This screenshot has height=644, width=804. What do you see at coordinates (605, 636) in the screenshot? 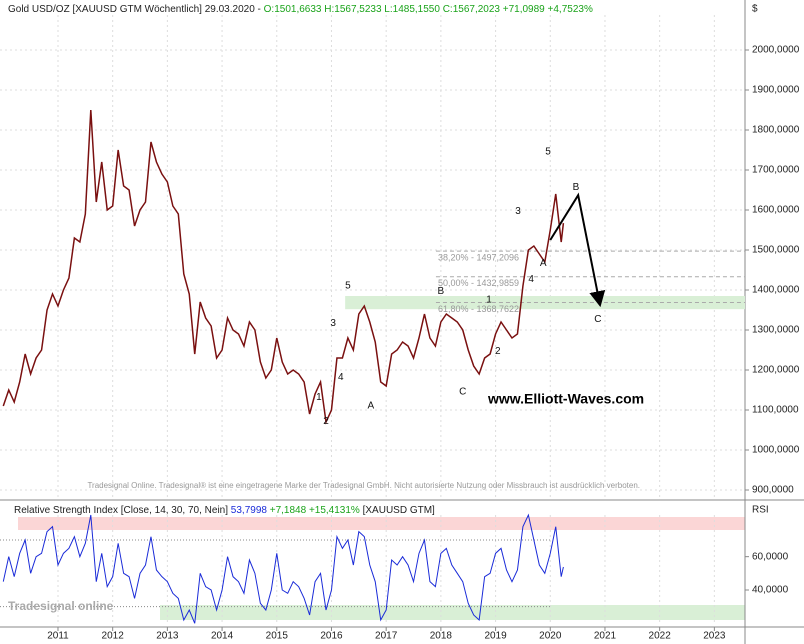
I see `x-tick-label: 2021` at bounding box center [605, 636].